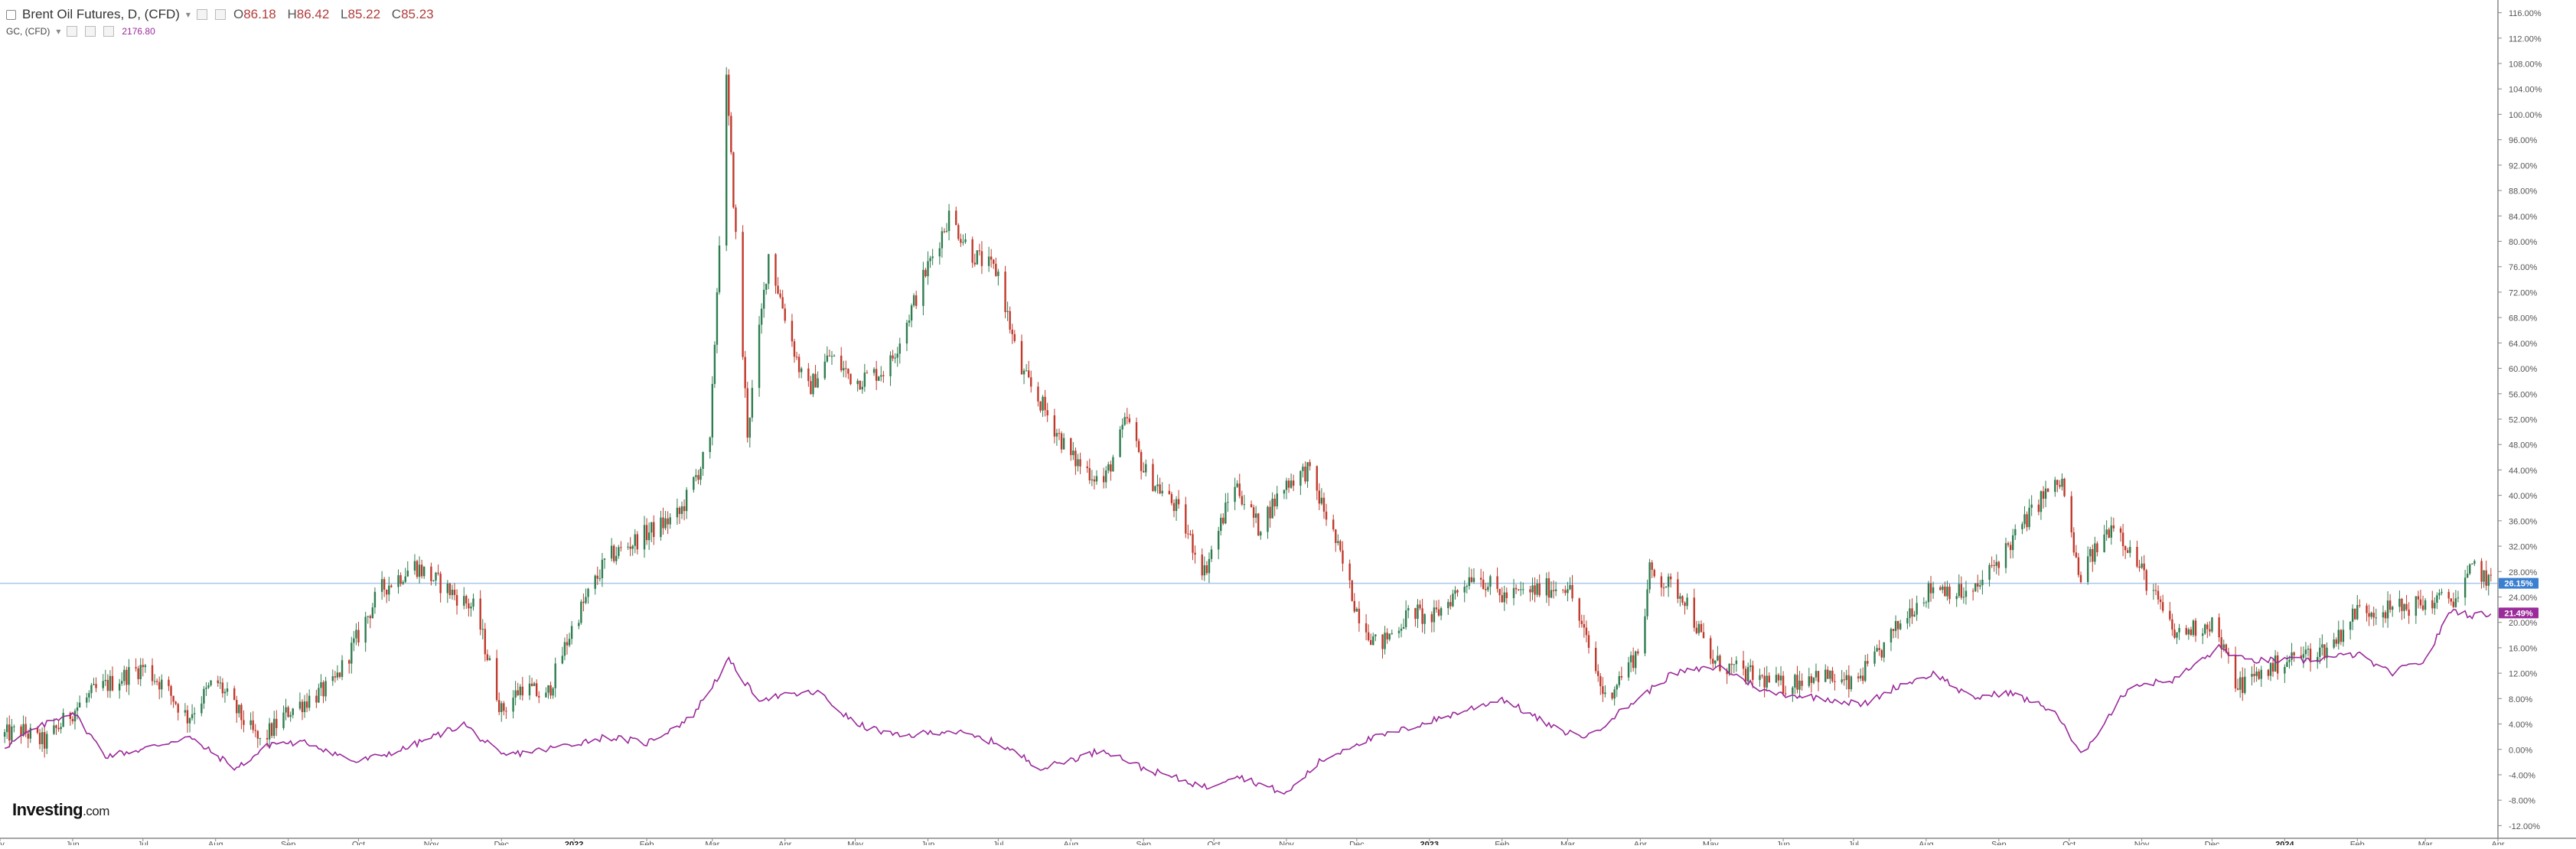  Describe the element at coordinates (502, 842) in the screenshot. I see `x-tick-label: Dec` at that location.